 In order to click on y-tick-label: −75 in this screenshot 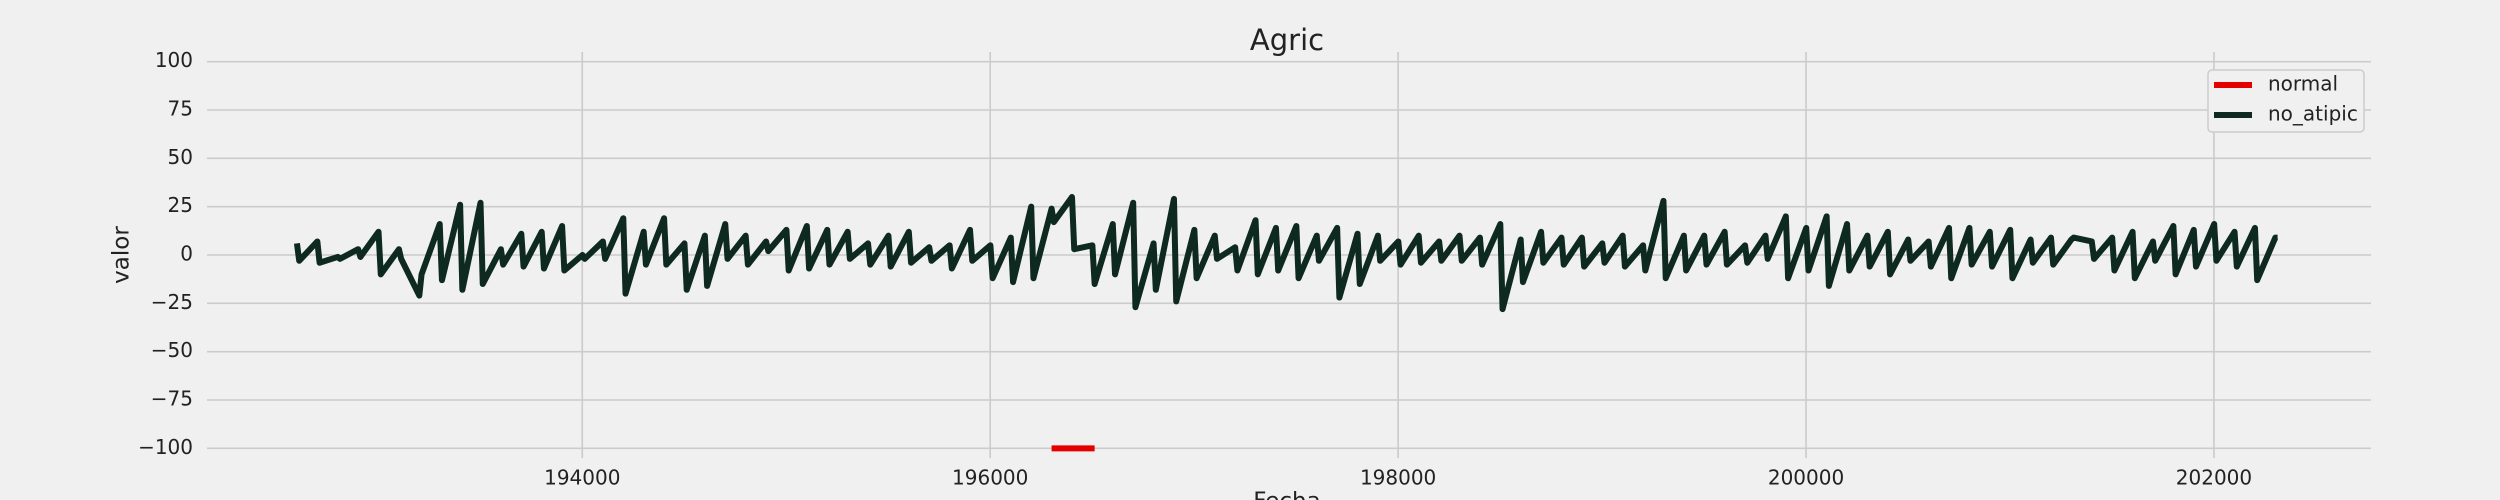, I will do `click(172, 399)`.